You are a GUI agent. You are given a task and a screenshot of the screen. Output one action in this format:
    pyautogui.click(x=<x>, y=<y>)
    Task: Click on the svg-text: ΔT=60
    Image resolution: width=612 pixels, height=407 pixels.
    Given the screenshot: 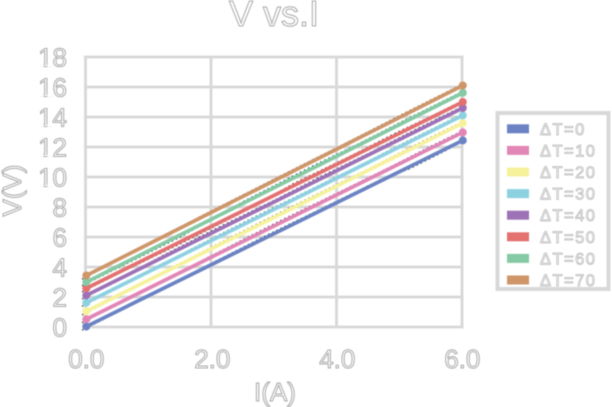 What is the action you would take?
    pyautogui.click(x=568, y=259)
    